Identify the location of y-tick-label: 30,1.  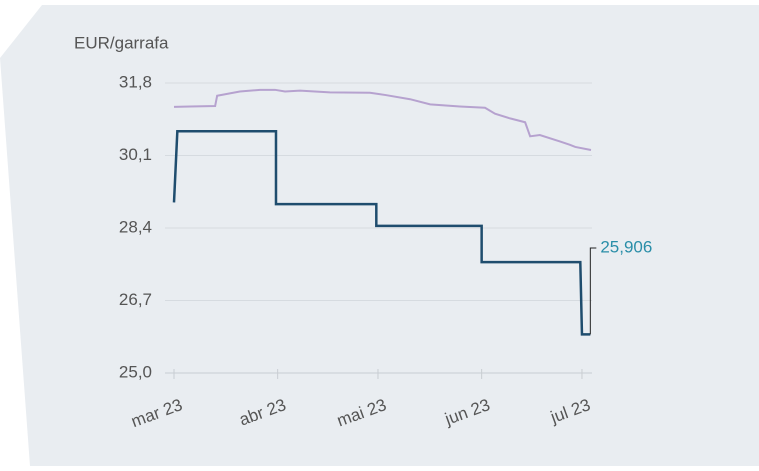
(135, 154).